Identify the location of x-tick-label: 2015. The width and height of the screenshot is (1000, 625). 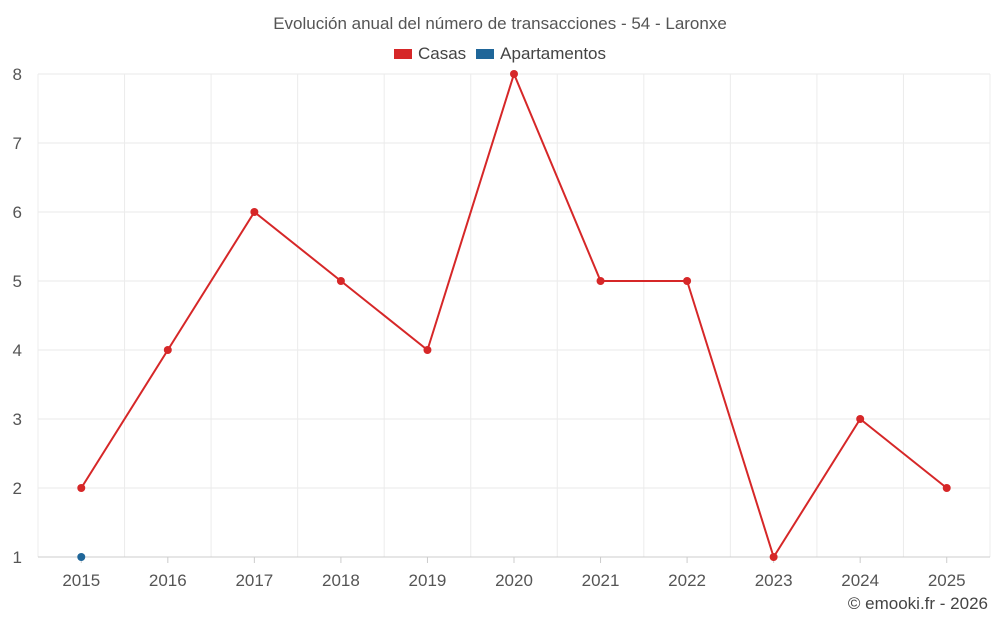
(81, 580).